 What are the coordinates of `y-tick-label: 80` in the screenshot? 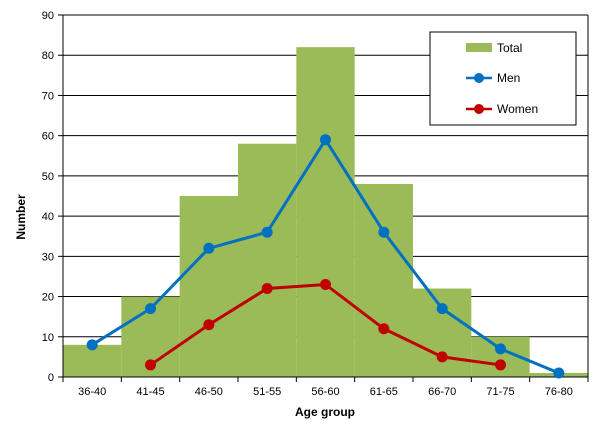 It's located at (48, 56).